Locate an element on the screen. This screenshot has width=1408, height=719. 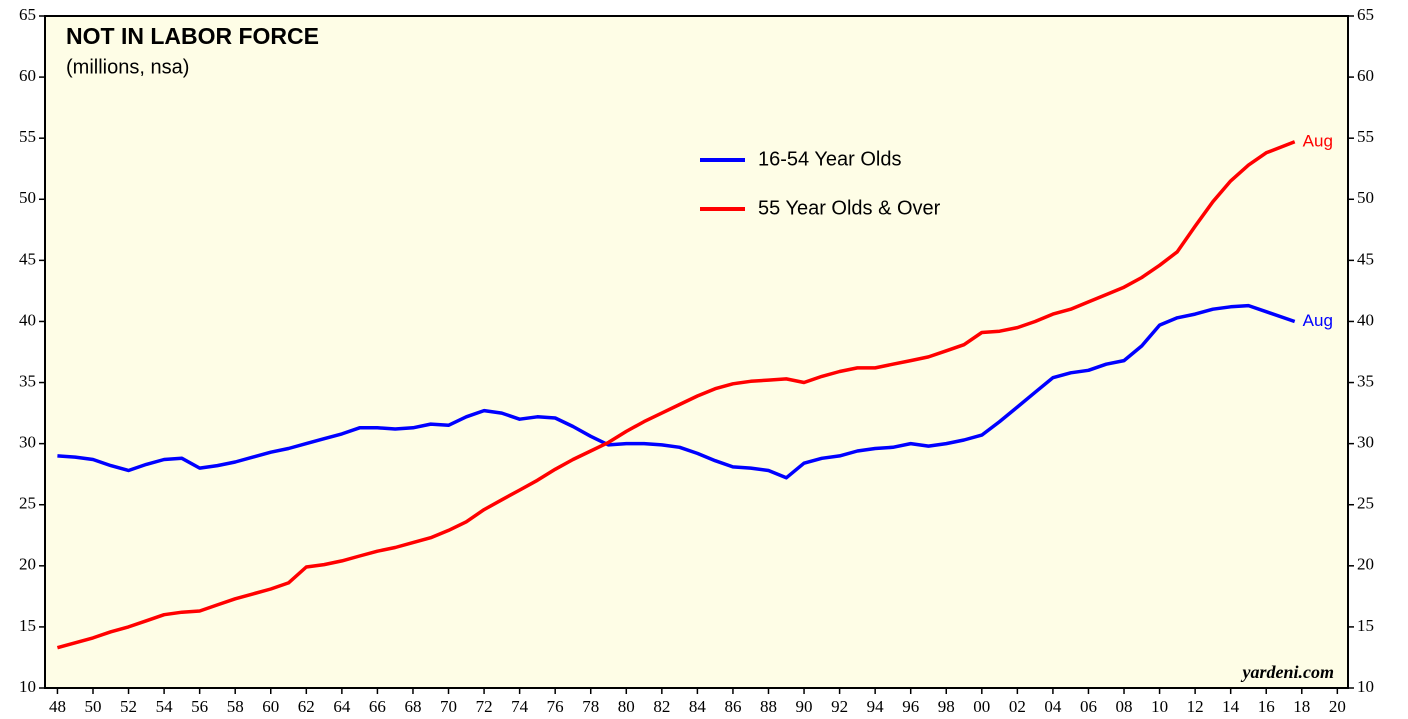
x-tick-label: 04 is located at coordinates (1053, 706).